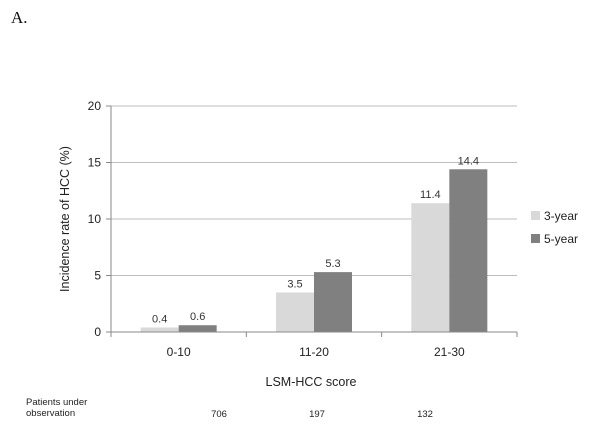 Image resolution: width=590 pixels, height=434 pixels. I want to click on y-axis-title: Incidence rate of HCC (%), so click(65, 219).